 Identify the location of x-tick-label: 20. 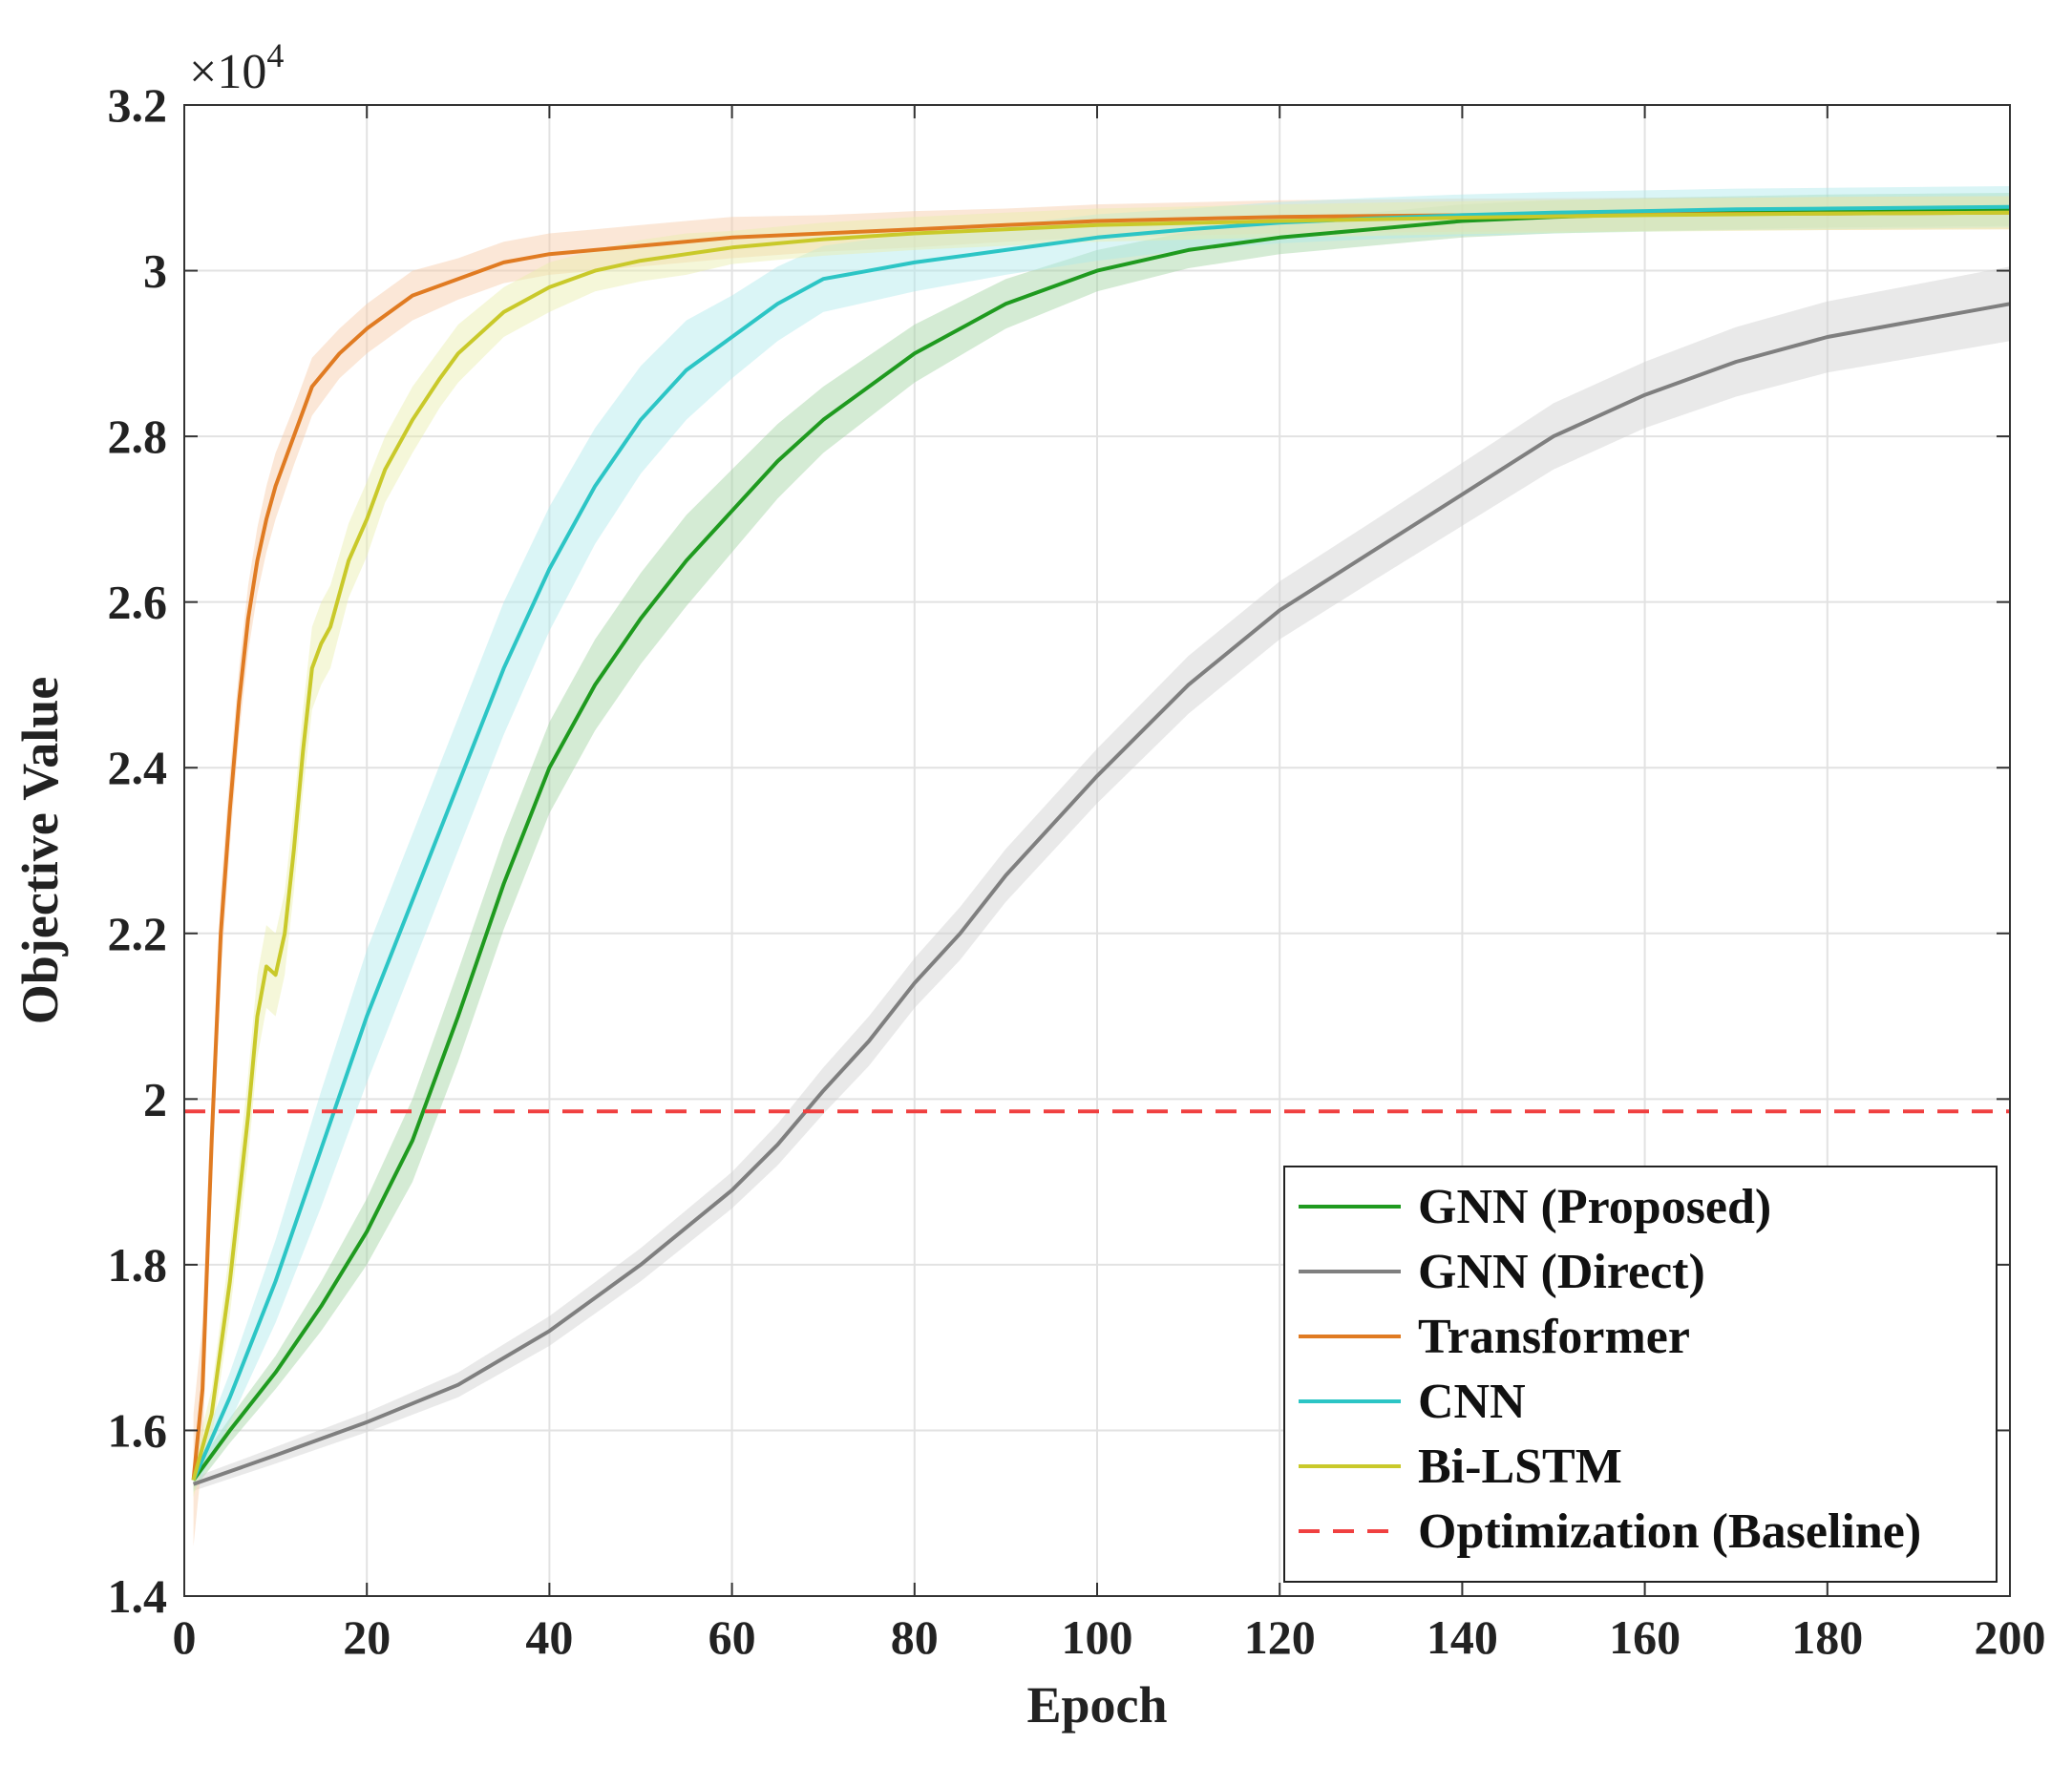
(367, 1637).